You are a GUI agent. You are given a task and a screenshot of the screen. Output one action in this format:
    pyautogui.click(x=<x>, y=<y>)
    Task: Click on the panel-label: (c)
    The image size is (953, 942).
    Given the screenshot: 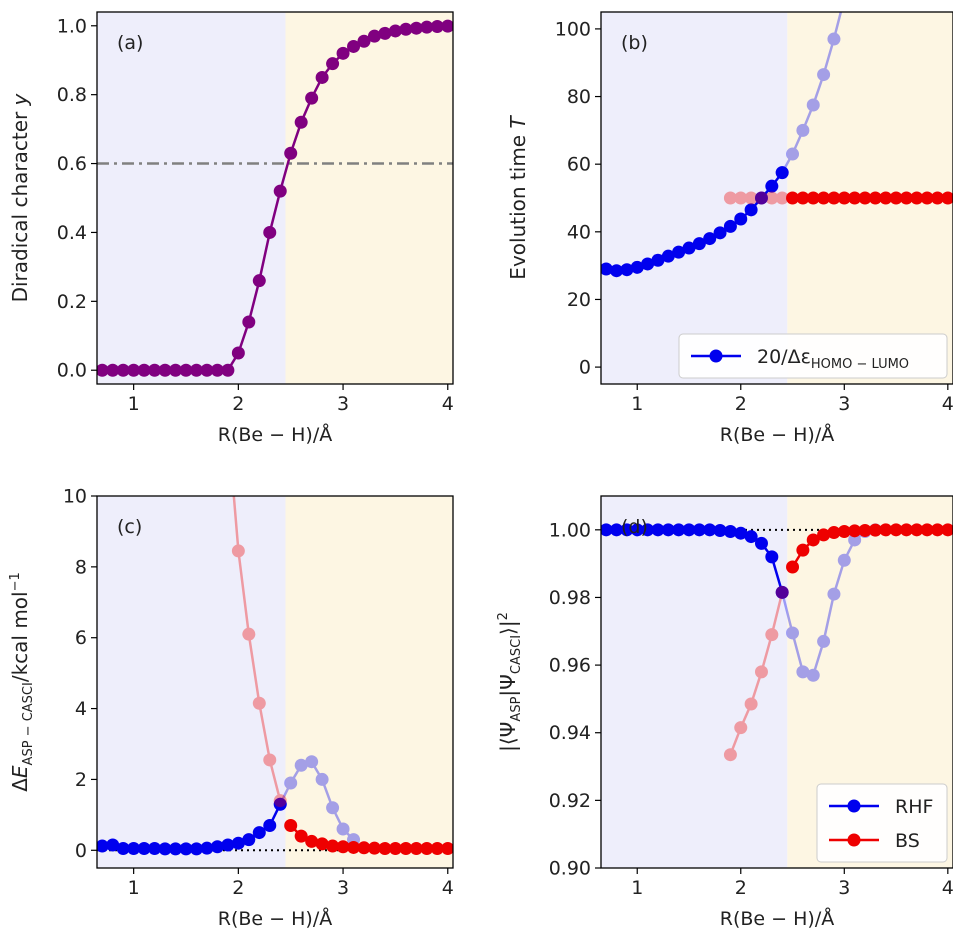 What is the action you would take?
    pyautogui.click(x=129, y=527)
    